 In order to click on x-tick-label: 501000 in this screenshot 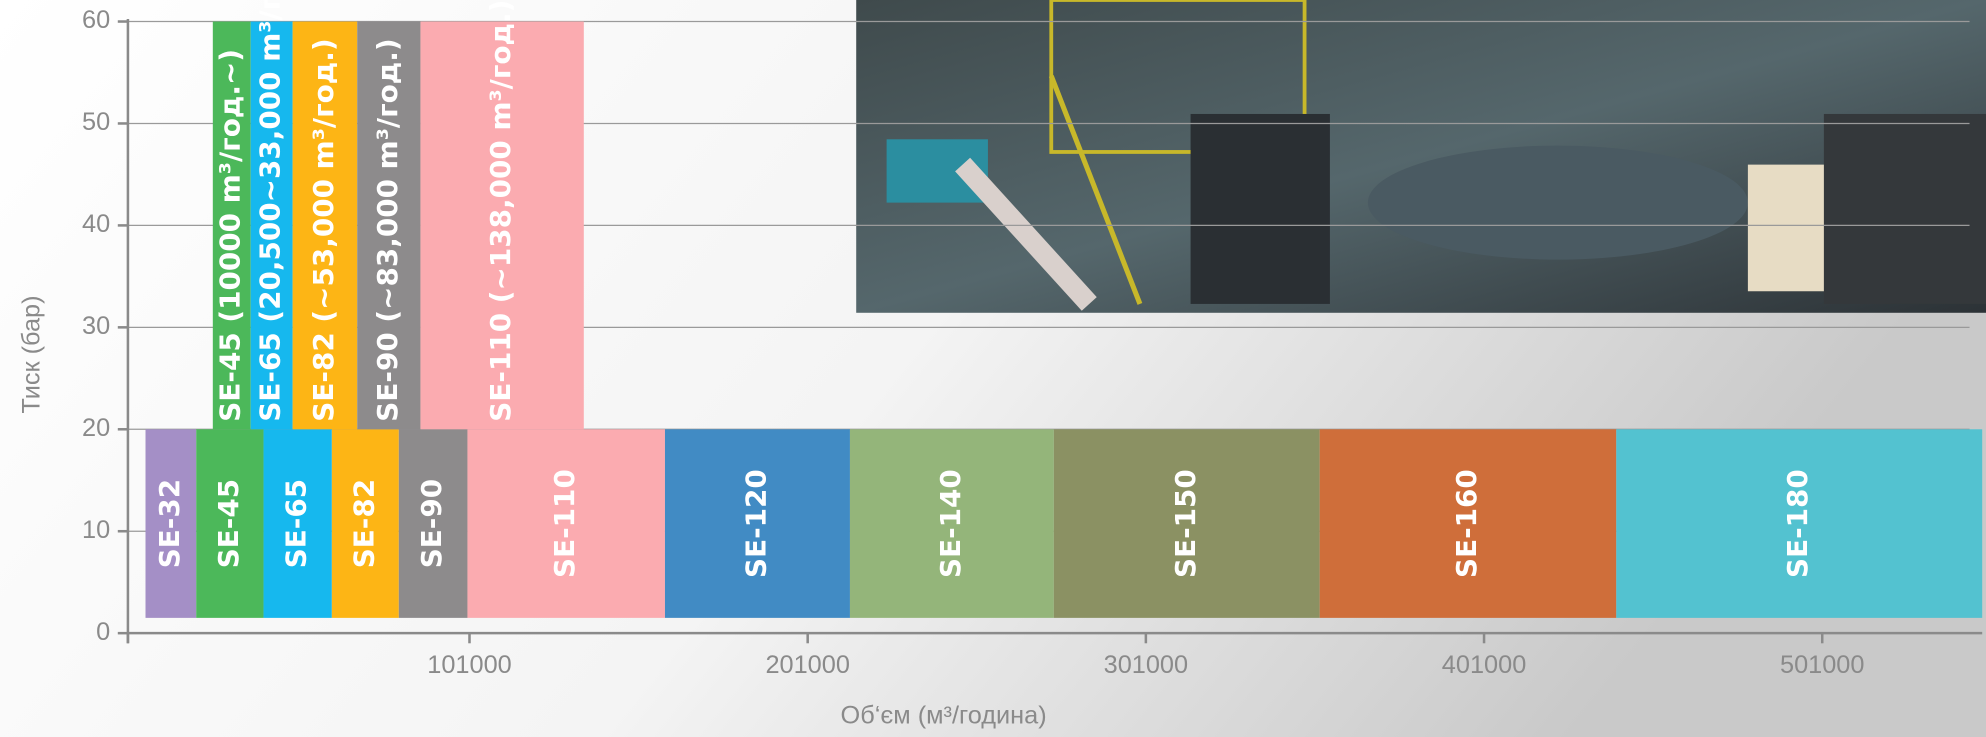, I will do `click(1822, 665)`.